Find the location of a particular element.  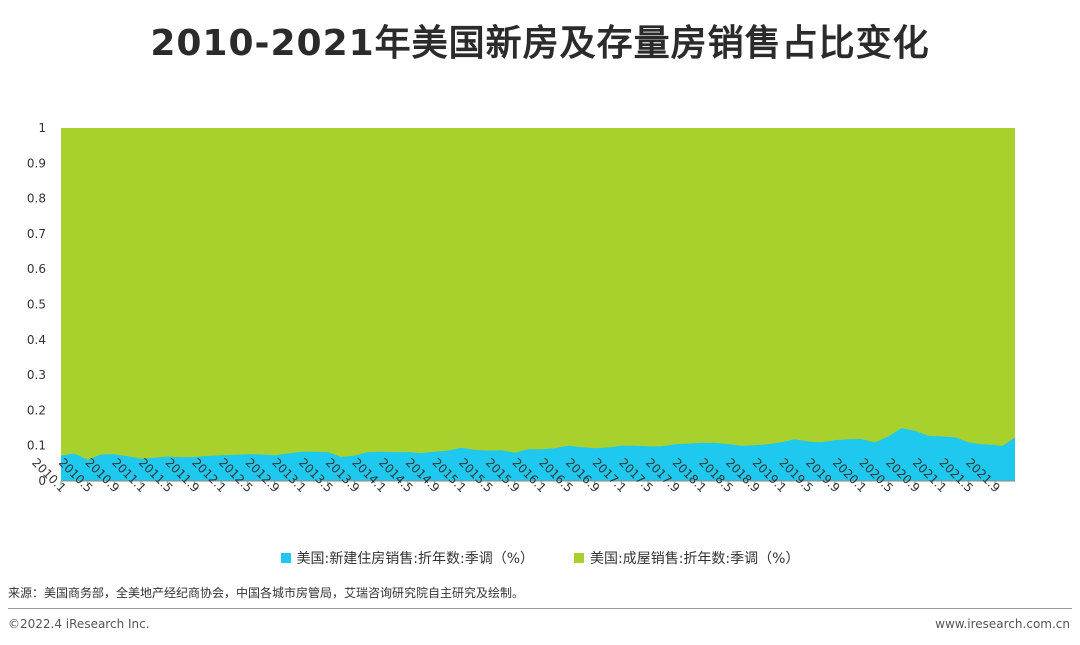

y-tick-label: 0.5 is located at coordinates (36, 305).